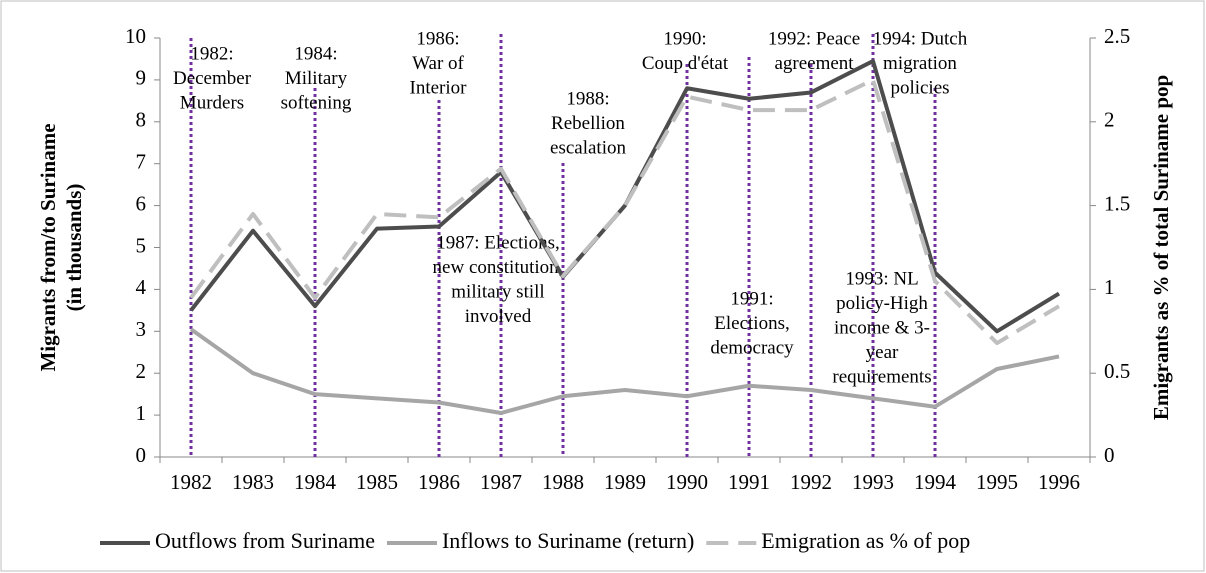  Describe the element at coordinates (498, 316) in the screenshot. I see `annotation: involved` at that location.